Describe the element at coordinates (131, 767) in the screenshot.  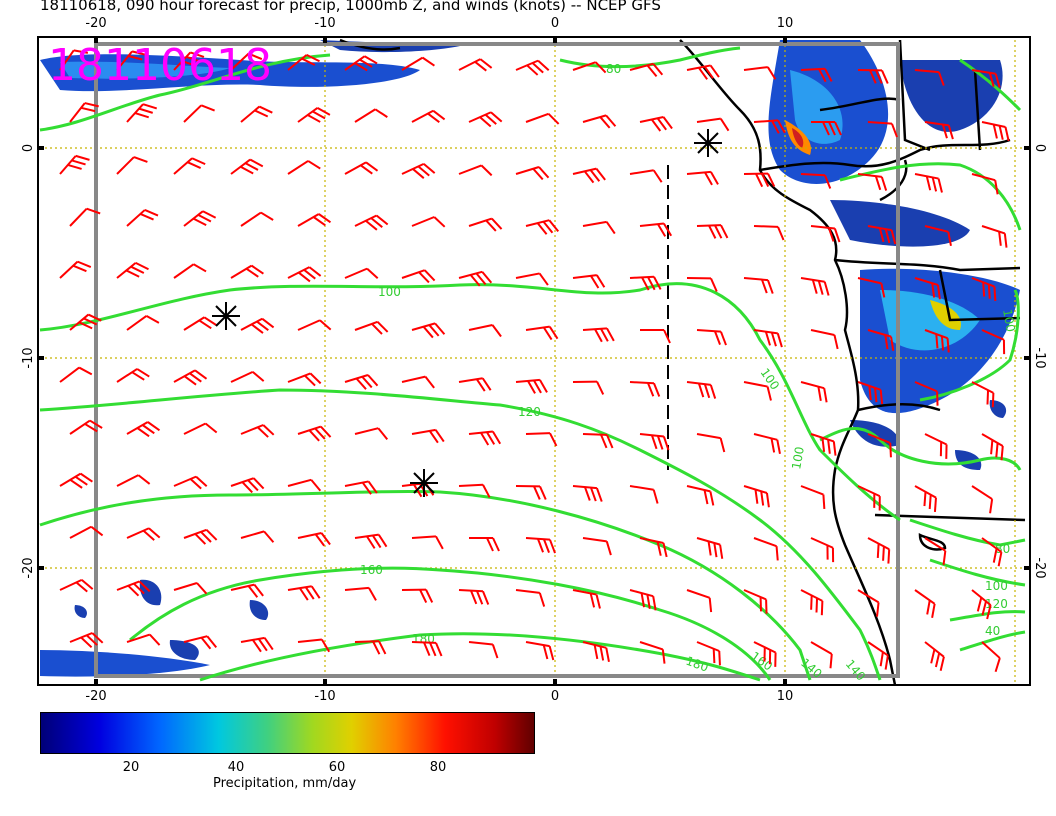
I see `colorbar-tick: 20` at that location.